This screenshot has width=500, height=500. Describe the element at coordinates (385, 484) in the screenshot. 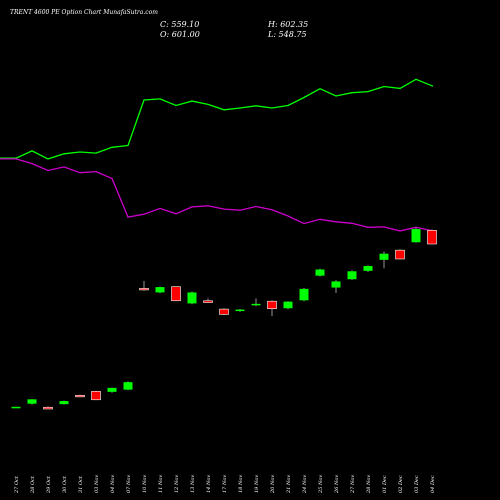

I see `x-tick-label: 01 Dec` at that location.